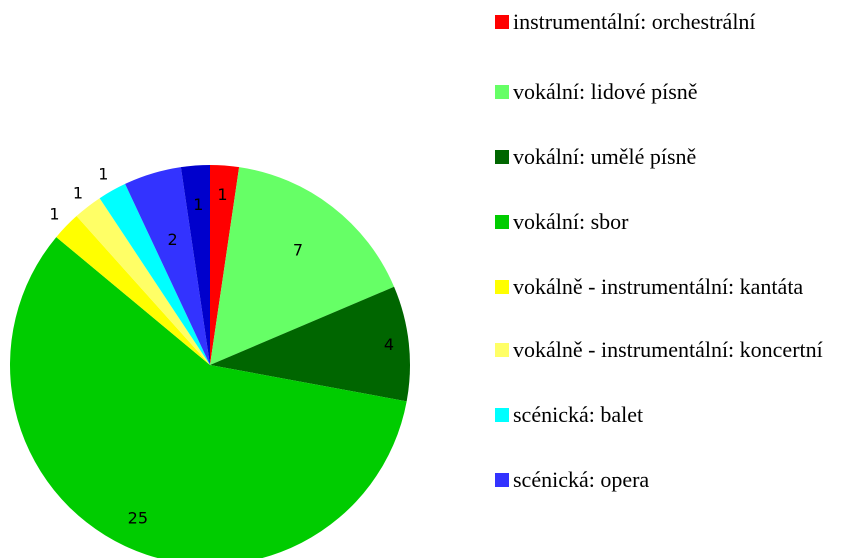 This screenshot has width=846, height=558. What do you see at coordinates (605, 156) in the screenshot?
I see `legend-label: vokální: umělé písně` at bounding box center [605, 156].